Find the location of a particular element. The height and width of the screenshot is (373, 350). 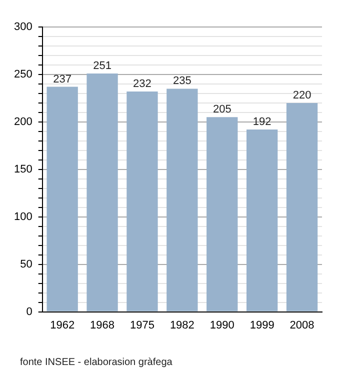

data-label: 235 is located at coordinates (182, 81).